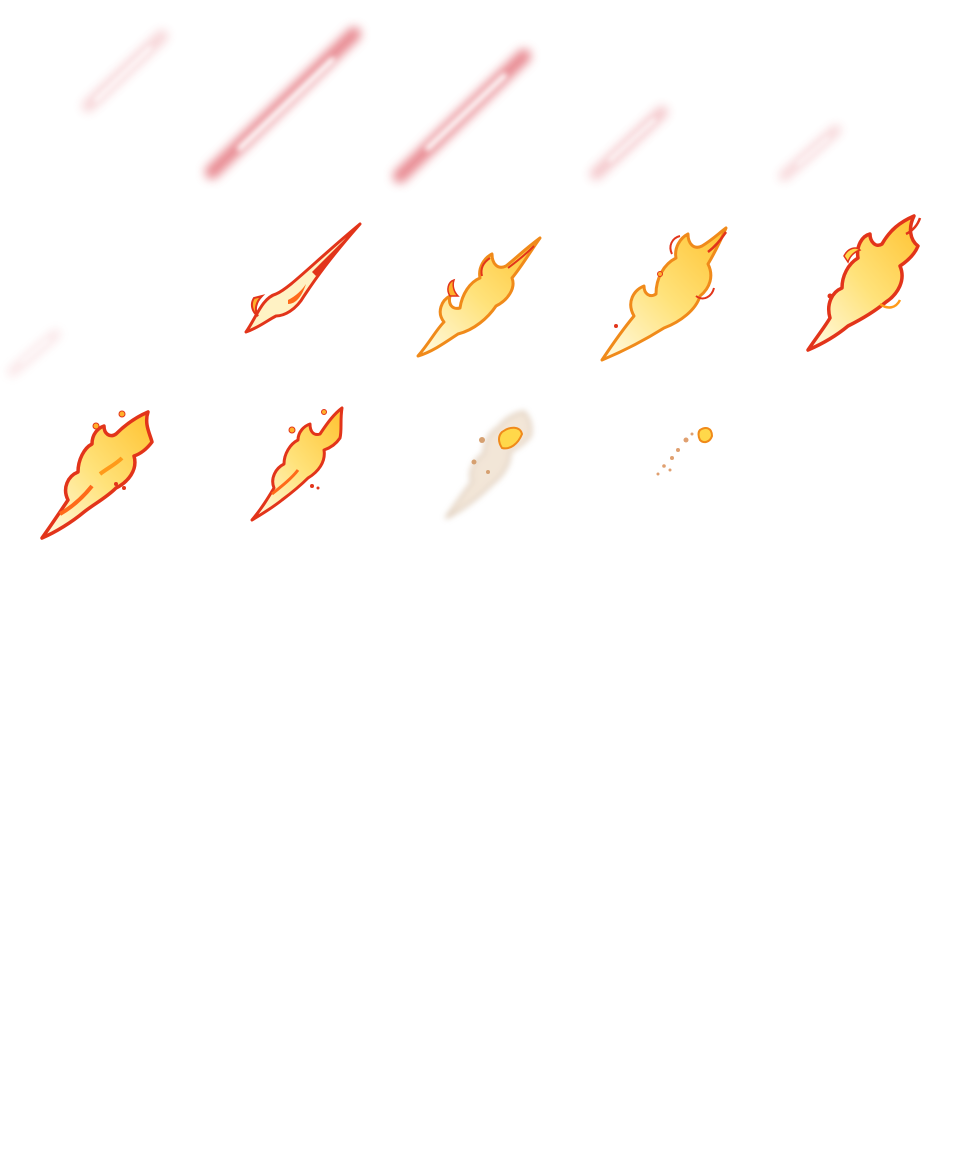 This screenshot has height=1152, width=960. Describe the element at coordinates (864, 288) in the screenshot. I see `frame-10-flame-peak` at that location.